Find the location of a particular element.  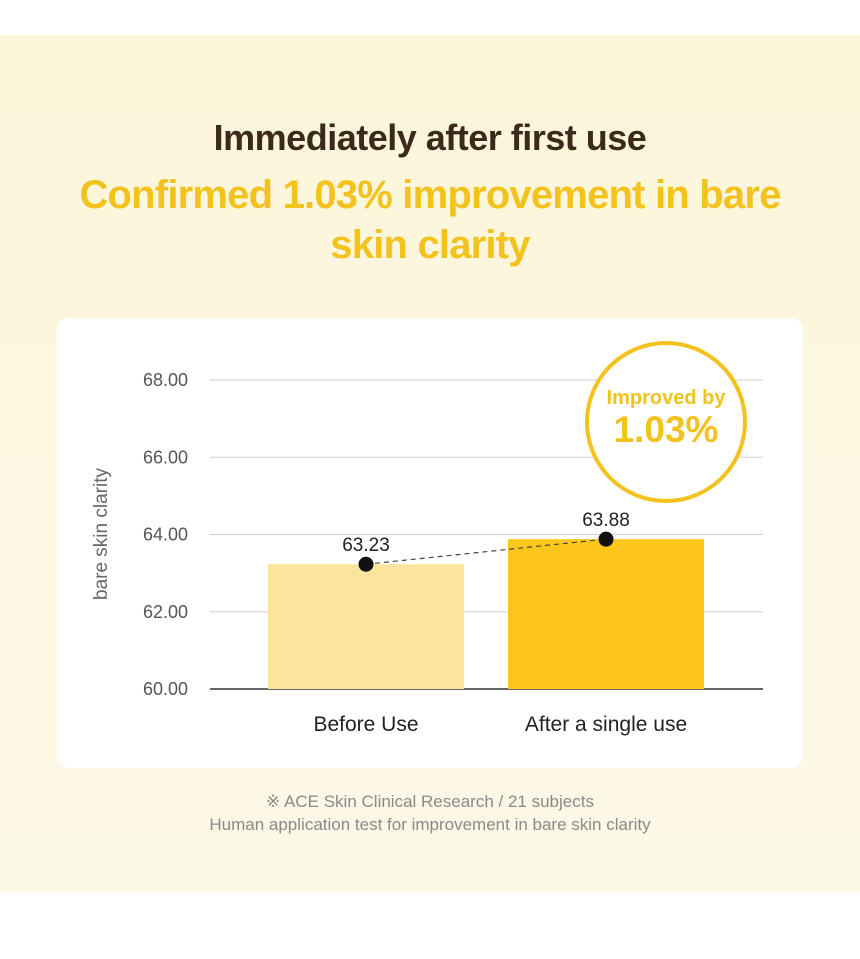

y-axis-label: bare skin clarity is located at coordinates (101, 534).